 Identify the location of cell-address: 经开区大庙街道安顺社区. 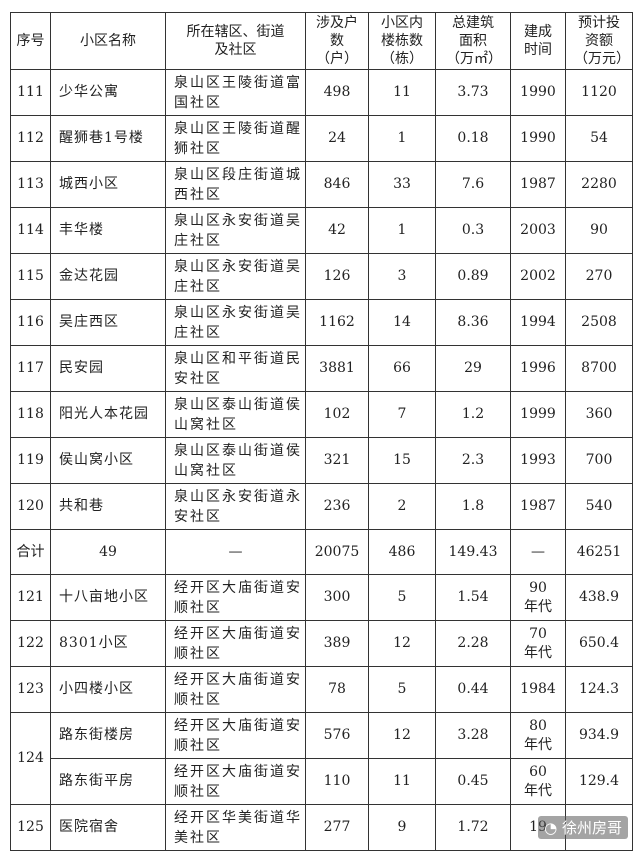
(235, 643).